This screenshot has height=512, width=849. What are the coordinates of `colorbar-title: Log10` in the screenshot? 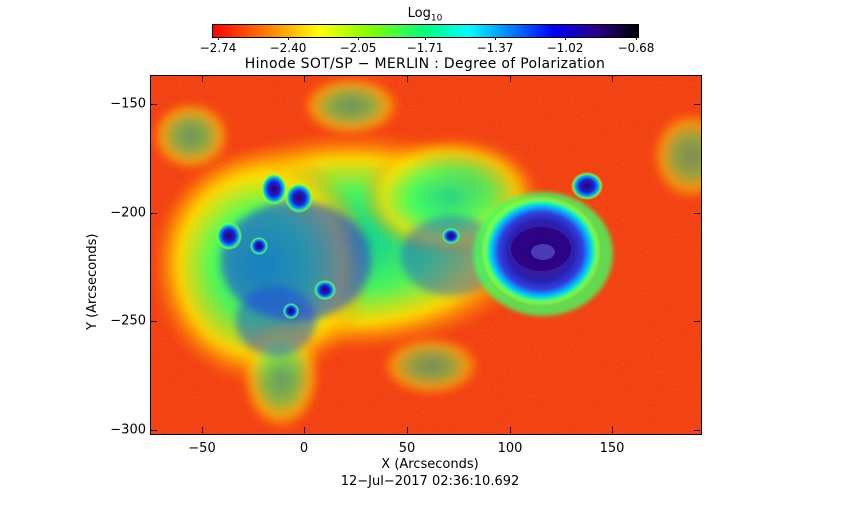 It's located at (425, 15).